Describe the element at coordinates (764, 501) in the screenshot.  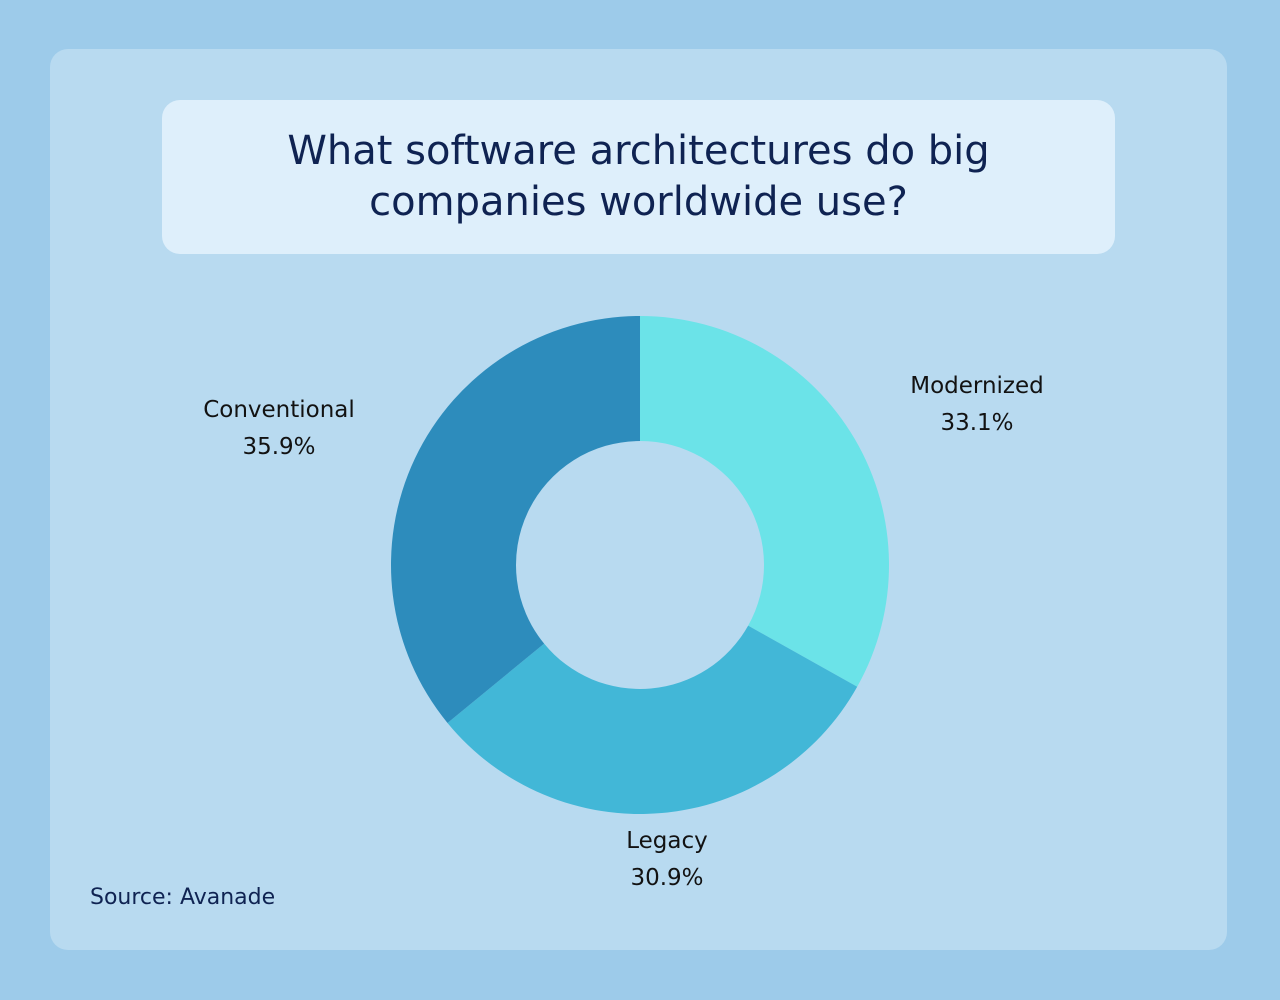
I see `slice-modernized` at that location.